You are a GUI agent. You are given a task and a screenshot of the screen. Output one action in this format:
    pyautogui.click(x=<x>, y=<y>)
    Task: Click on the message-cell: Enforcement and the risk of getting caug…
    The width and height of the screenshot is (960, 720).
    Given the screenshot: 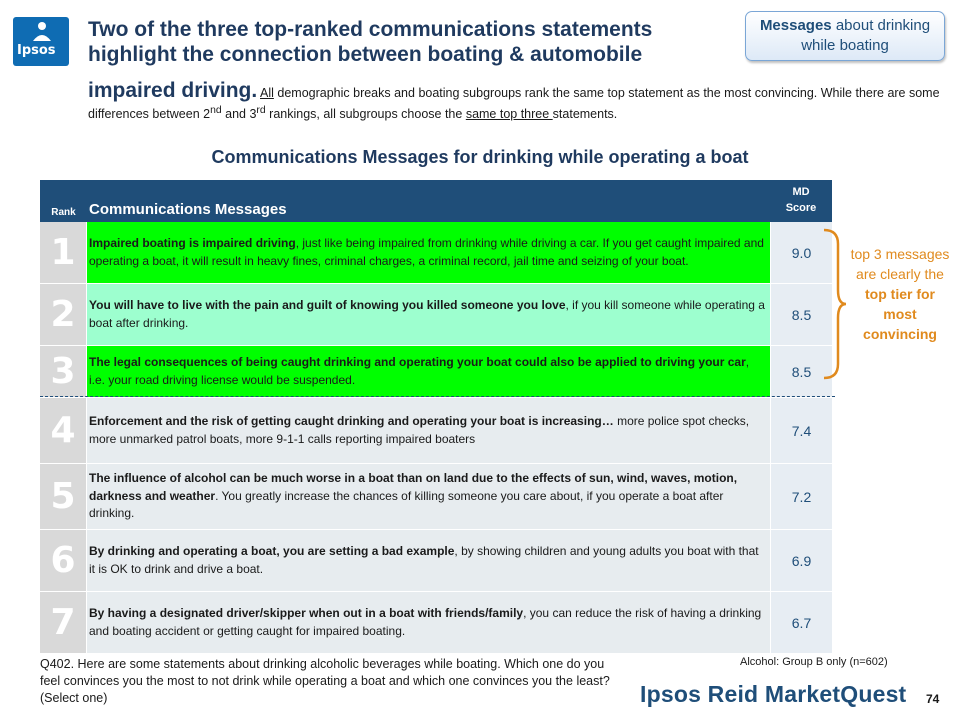 What is the action you would take?
    pyautogui.click(x=428, y=430)
    